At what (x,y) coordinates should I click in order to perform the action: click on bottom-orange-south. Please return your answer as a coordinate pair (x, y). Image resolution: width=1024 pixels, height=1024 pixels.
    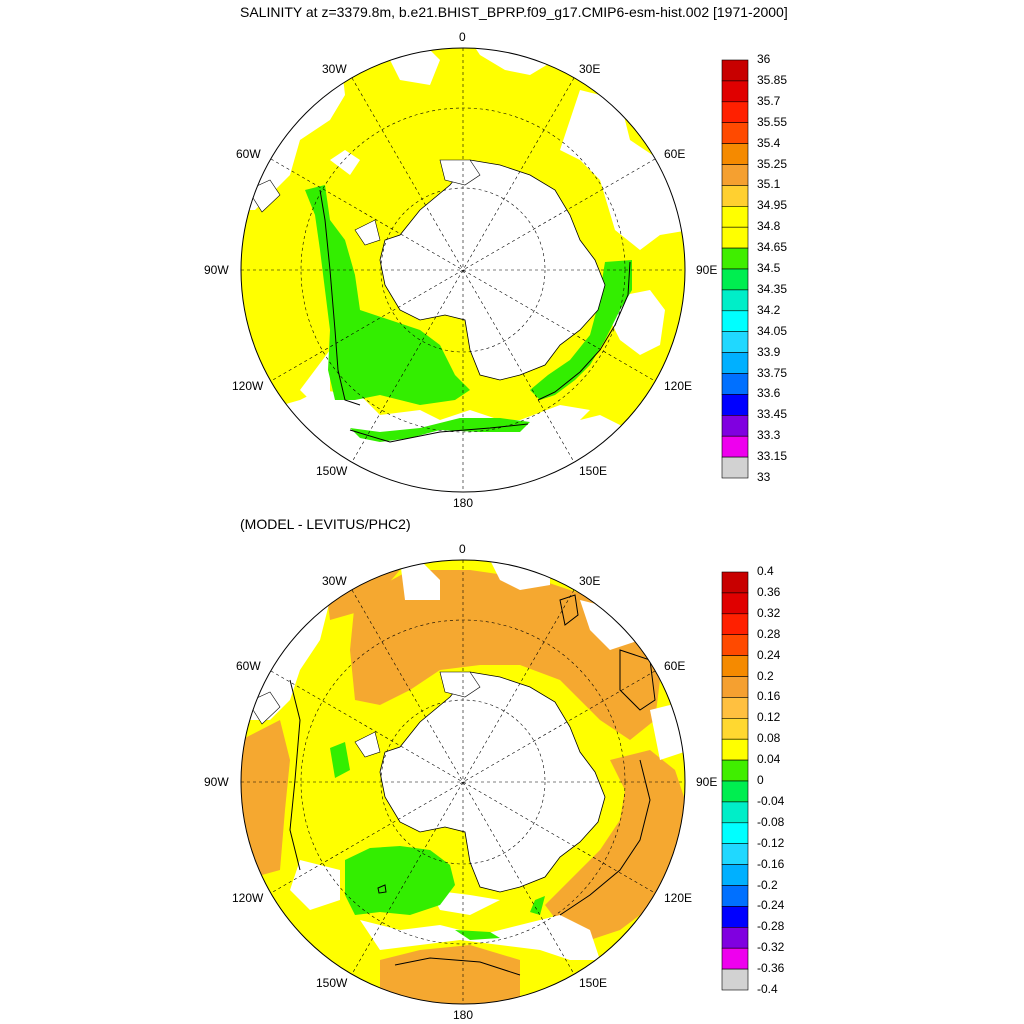
    Looking at the image, I should click on (450, 974).